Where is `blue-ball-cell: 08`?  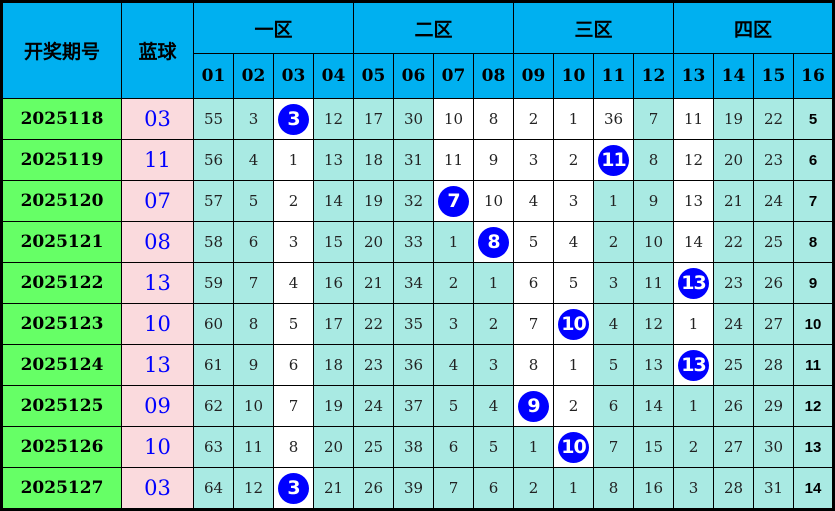 blue-ball-cell: 08 is located at coordinates (157, 242).